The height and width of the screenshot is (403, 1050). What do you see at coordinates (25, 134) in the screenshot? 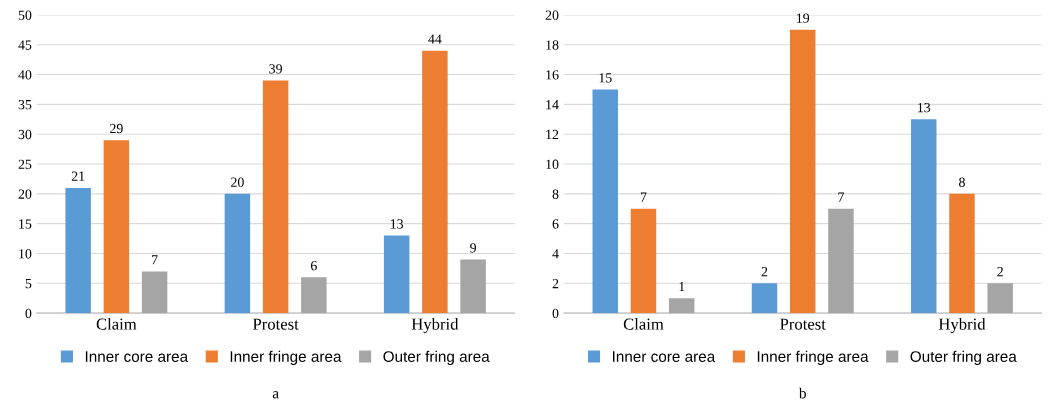
I see `y-tick-label: 30` at bounding box center [25, 134].